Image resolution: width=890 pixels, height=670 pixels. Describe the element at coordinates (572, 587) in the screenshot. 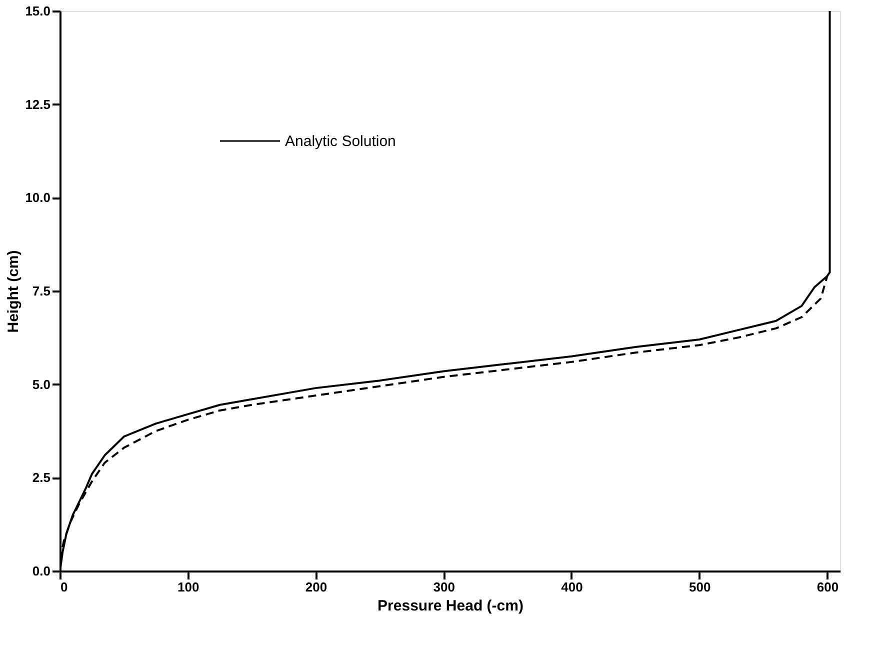

I see `x-tick-label: 400` at that location.